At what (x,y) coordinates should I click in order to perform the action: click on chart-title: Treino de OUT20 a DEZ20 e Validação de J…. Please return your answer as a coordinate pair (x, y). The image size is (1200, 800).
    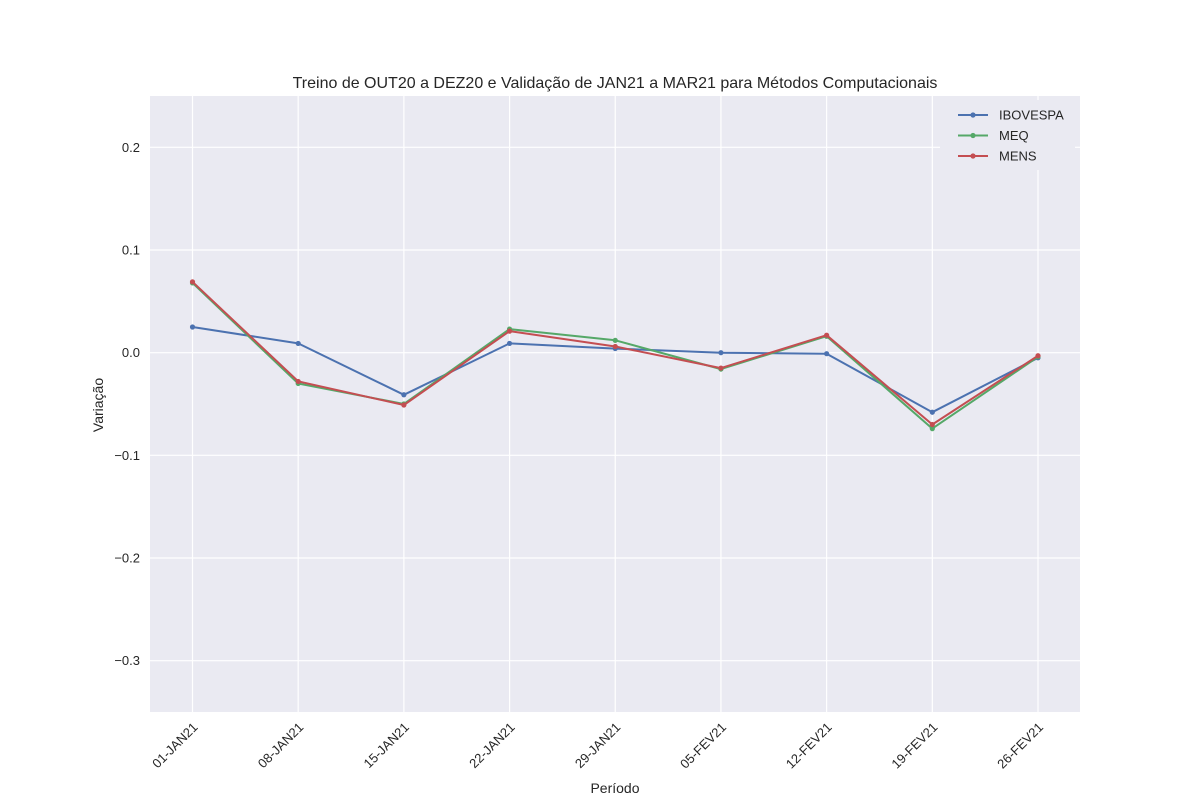
    Looking at the image, I should click on (615, 83).